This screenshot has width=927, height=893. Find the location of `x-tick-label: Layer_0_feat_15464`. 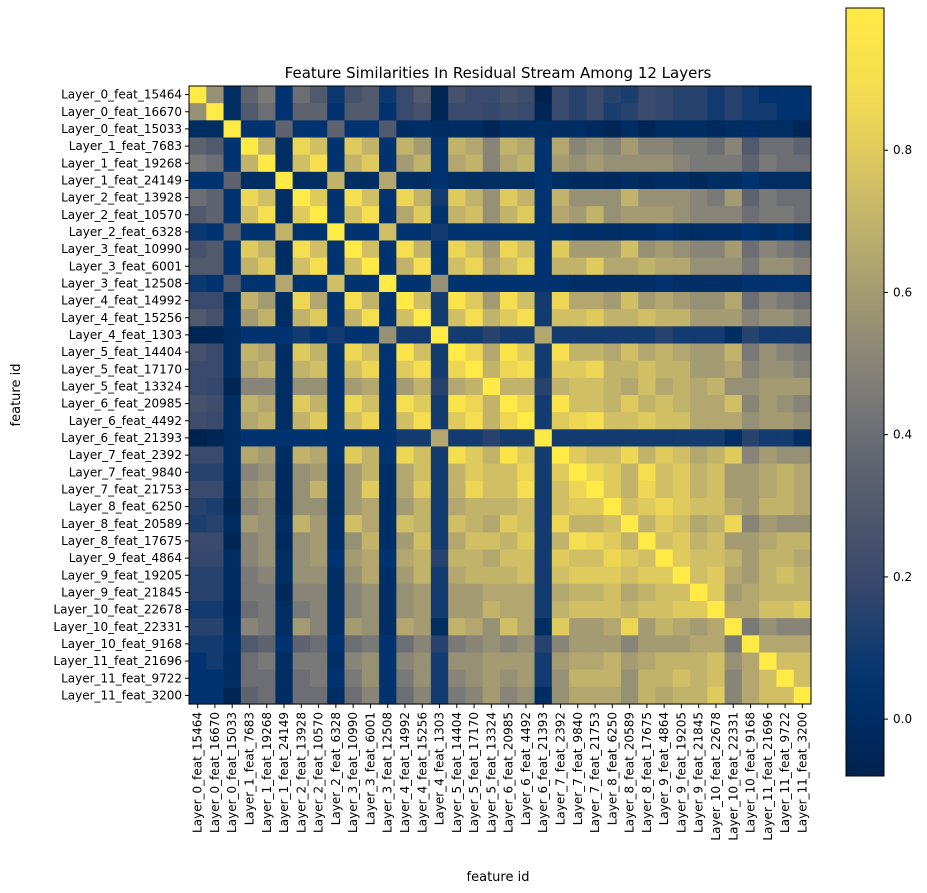

x-tick-label: Layer_0_feat_15464 is located at coordinates (198, 772).